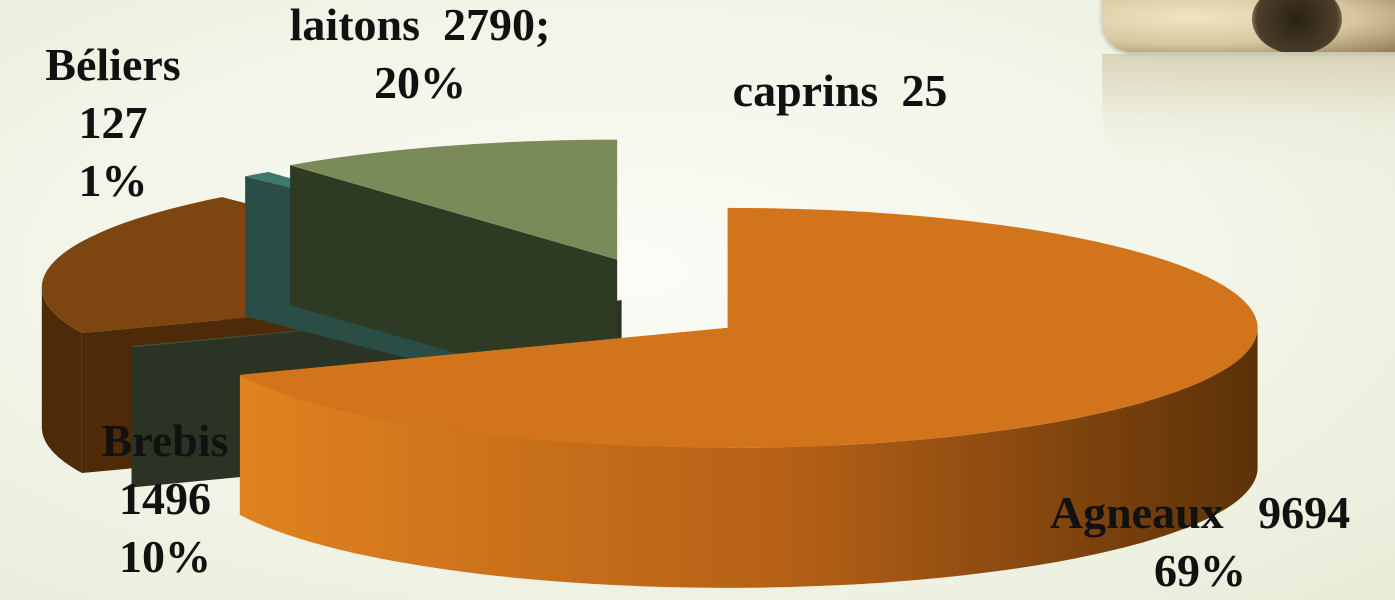  Describe the element at coordinates (805, 90) in the screenshot. I see `label-caprins-name: caprins` at that location.